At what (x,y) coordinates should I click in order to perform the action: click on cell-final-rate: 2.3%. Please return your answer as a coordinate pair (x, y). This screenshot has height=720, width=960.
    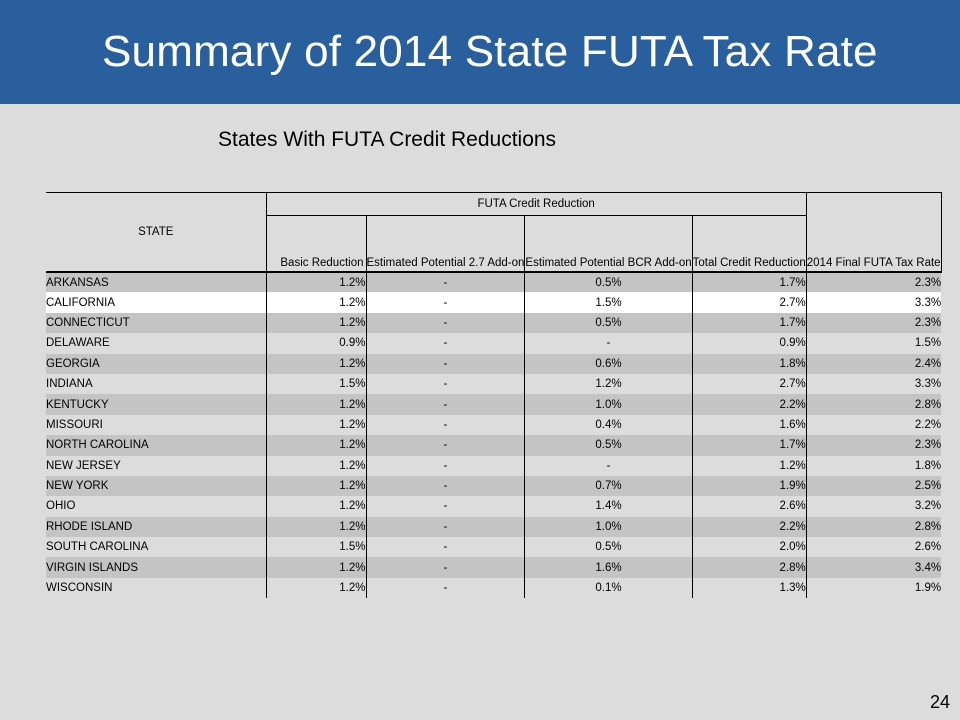
    Looking at the image, I should click on (928, 322).